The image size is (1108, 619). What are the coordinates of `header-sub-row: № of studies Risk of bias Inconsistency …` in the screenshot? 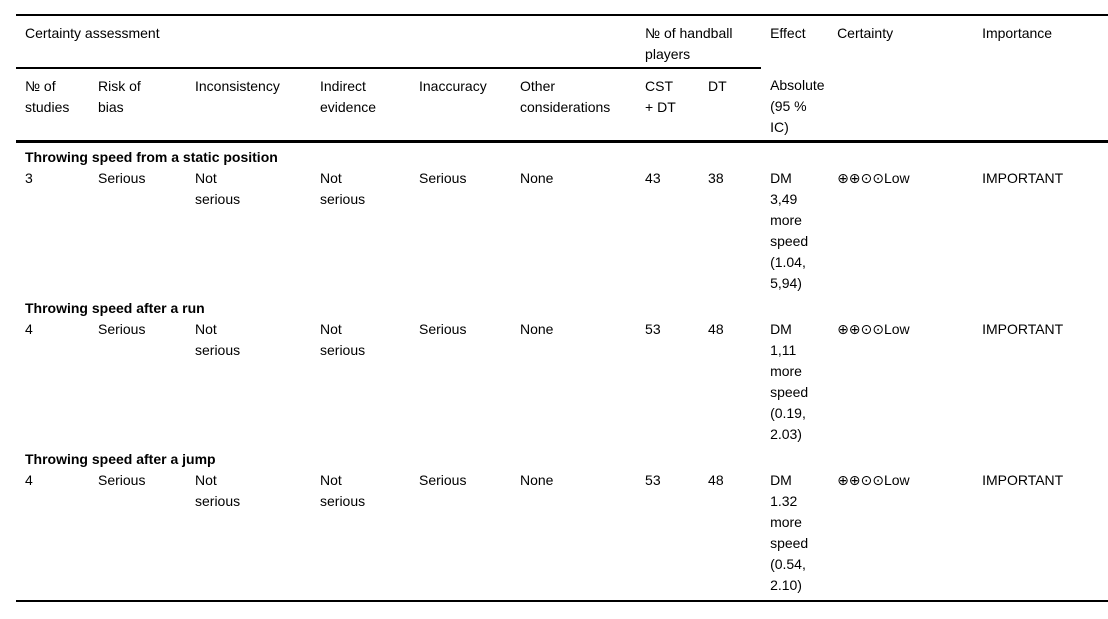 It's located at (562, 105).